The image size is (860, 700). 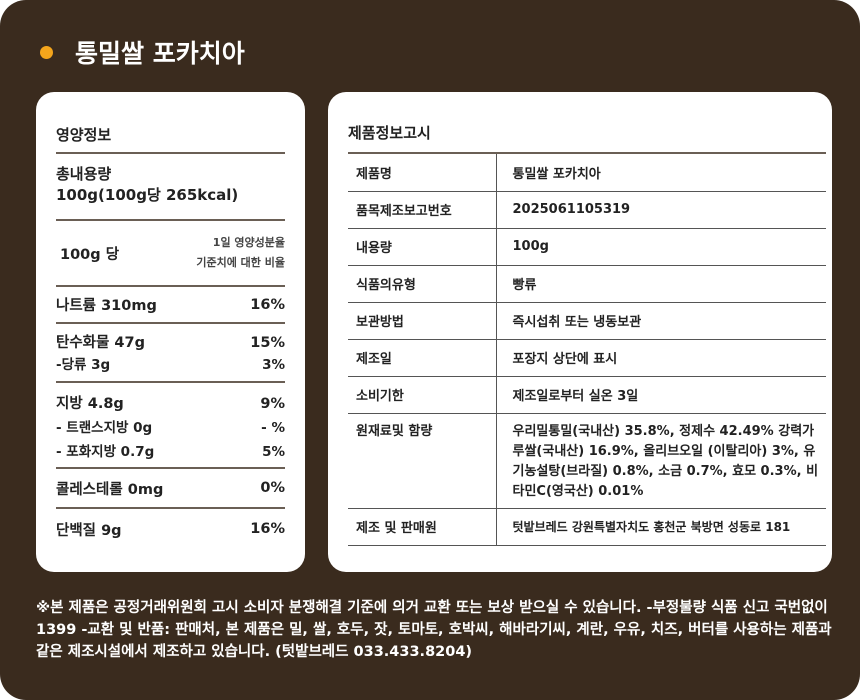 I want to click on product-heading: 제품정보고시, so click(x=587, y=123).